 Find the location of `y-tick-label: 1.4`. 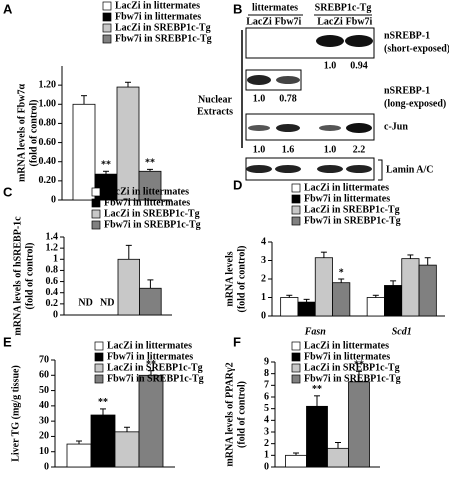

y-tick-label: 1.4 is located at coordinates (52, 236).